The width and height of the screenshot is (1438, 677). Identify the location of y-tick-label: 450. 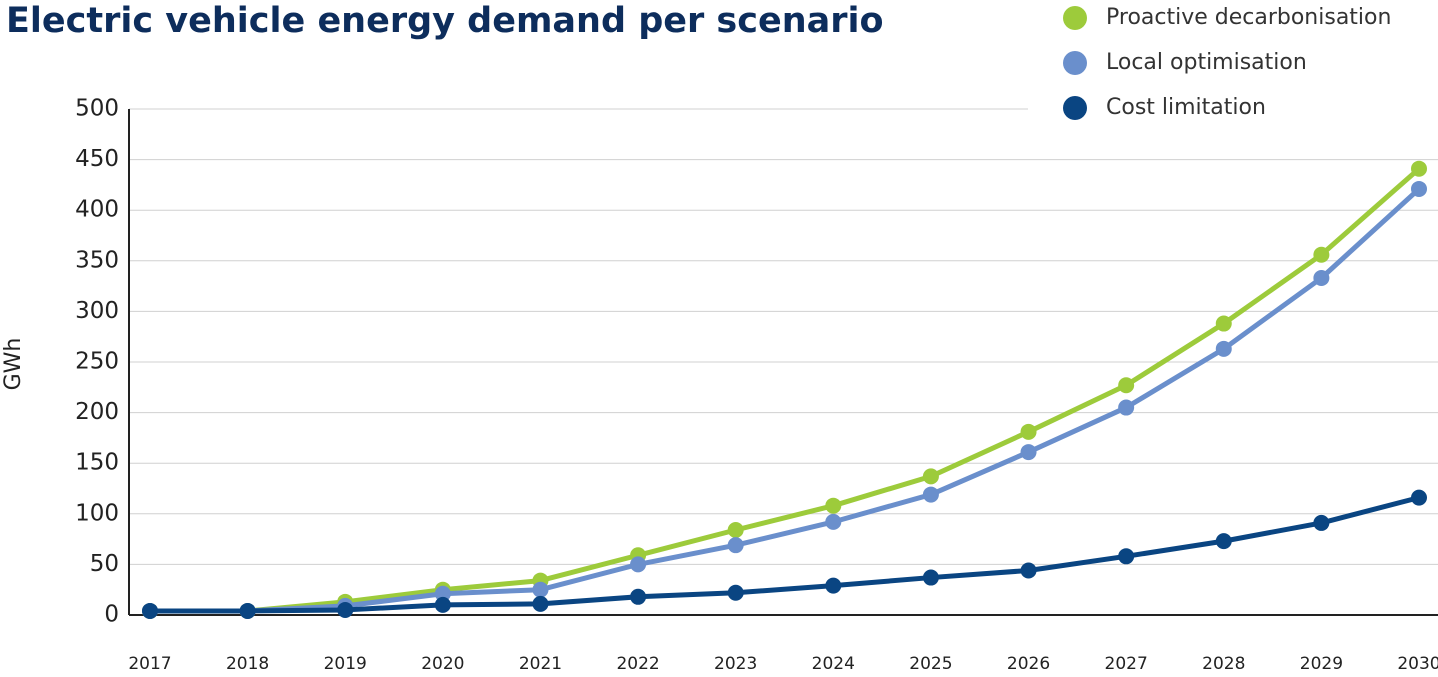
(97, 159).